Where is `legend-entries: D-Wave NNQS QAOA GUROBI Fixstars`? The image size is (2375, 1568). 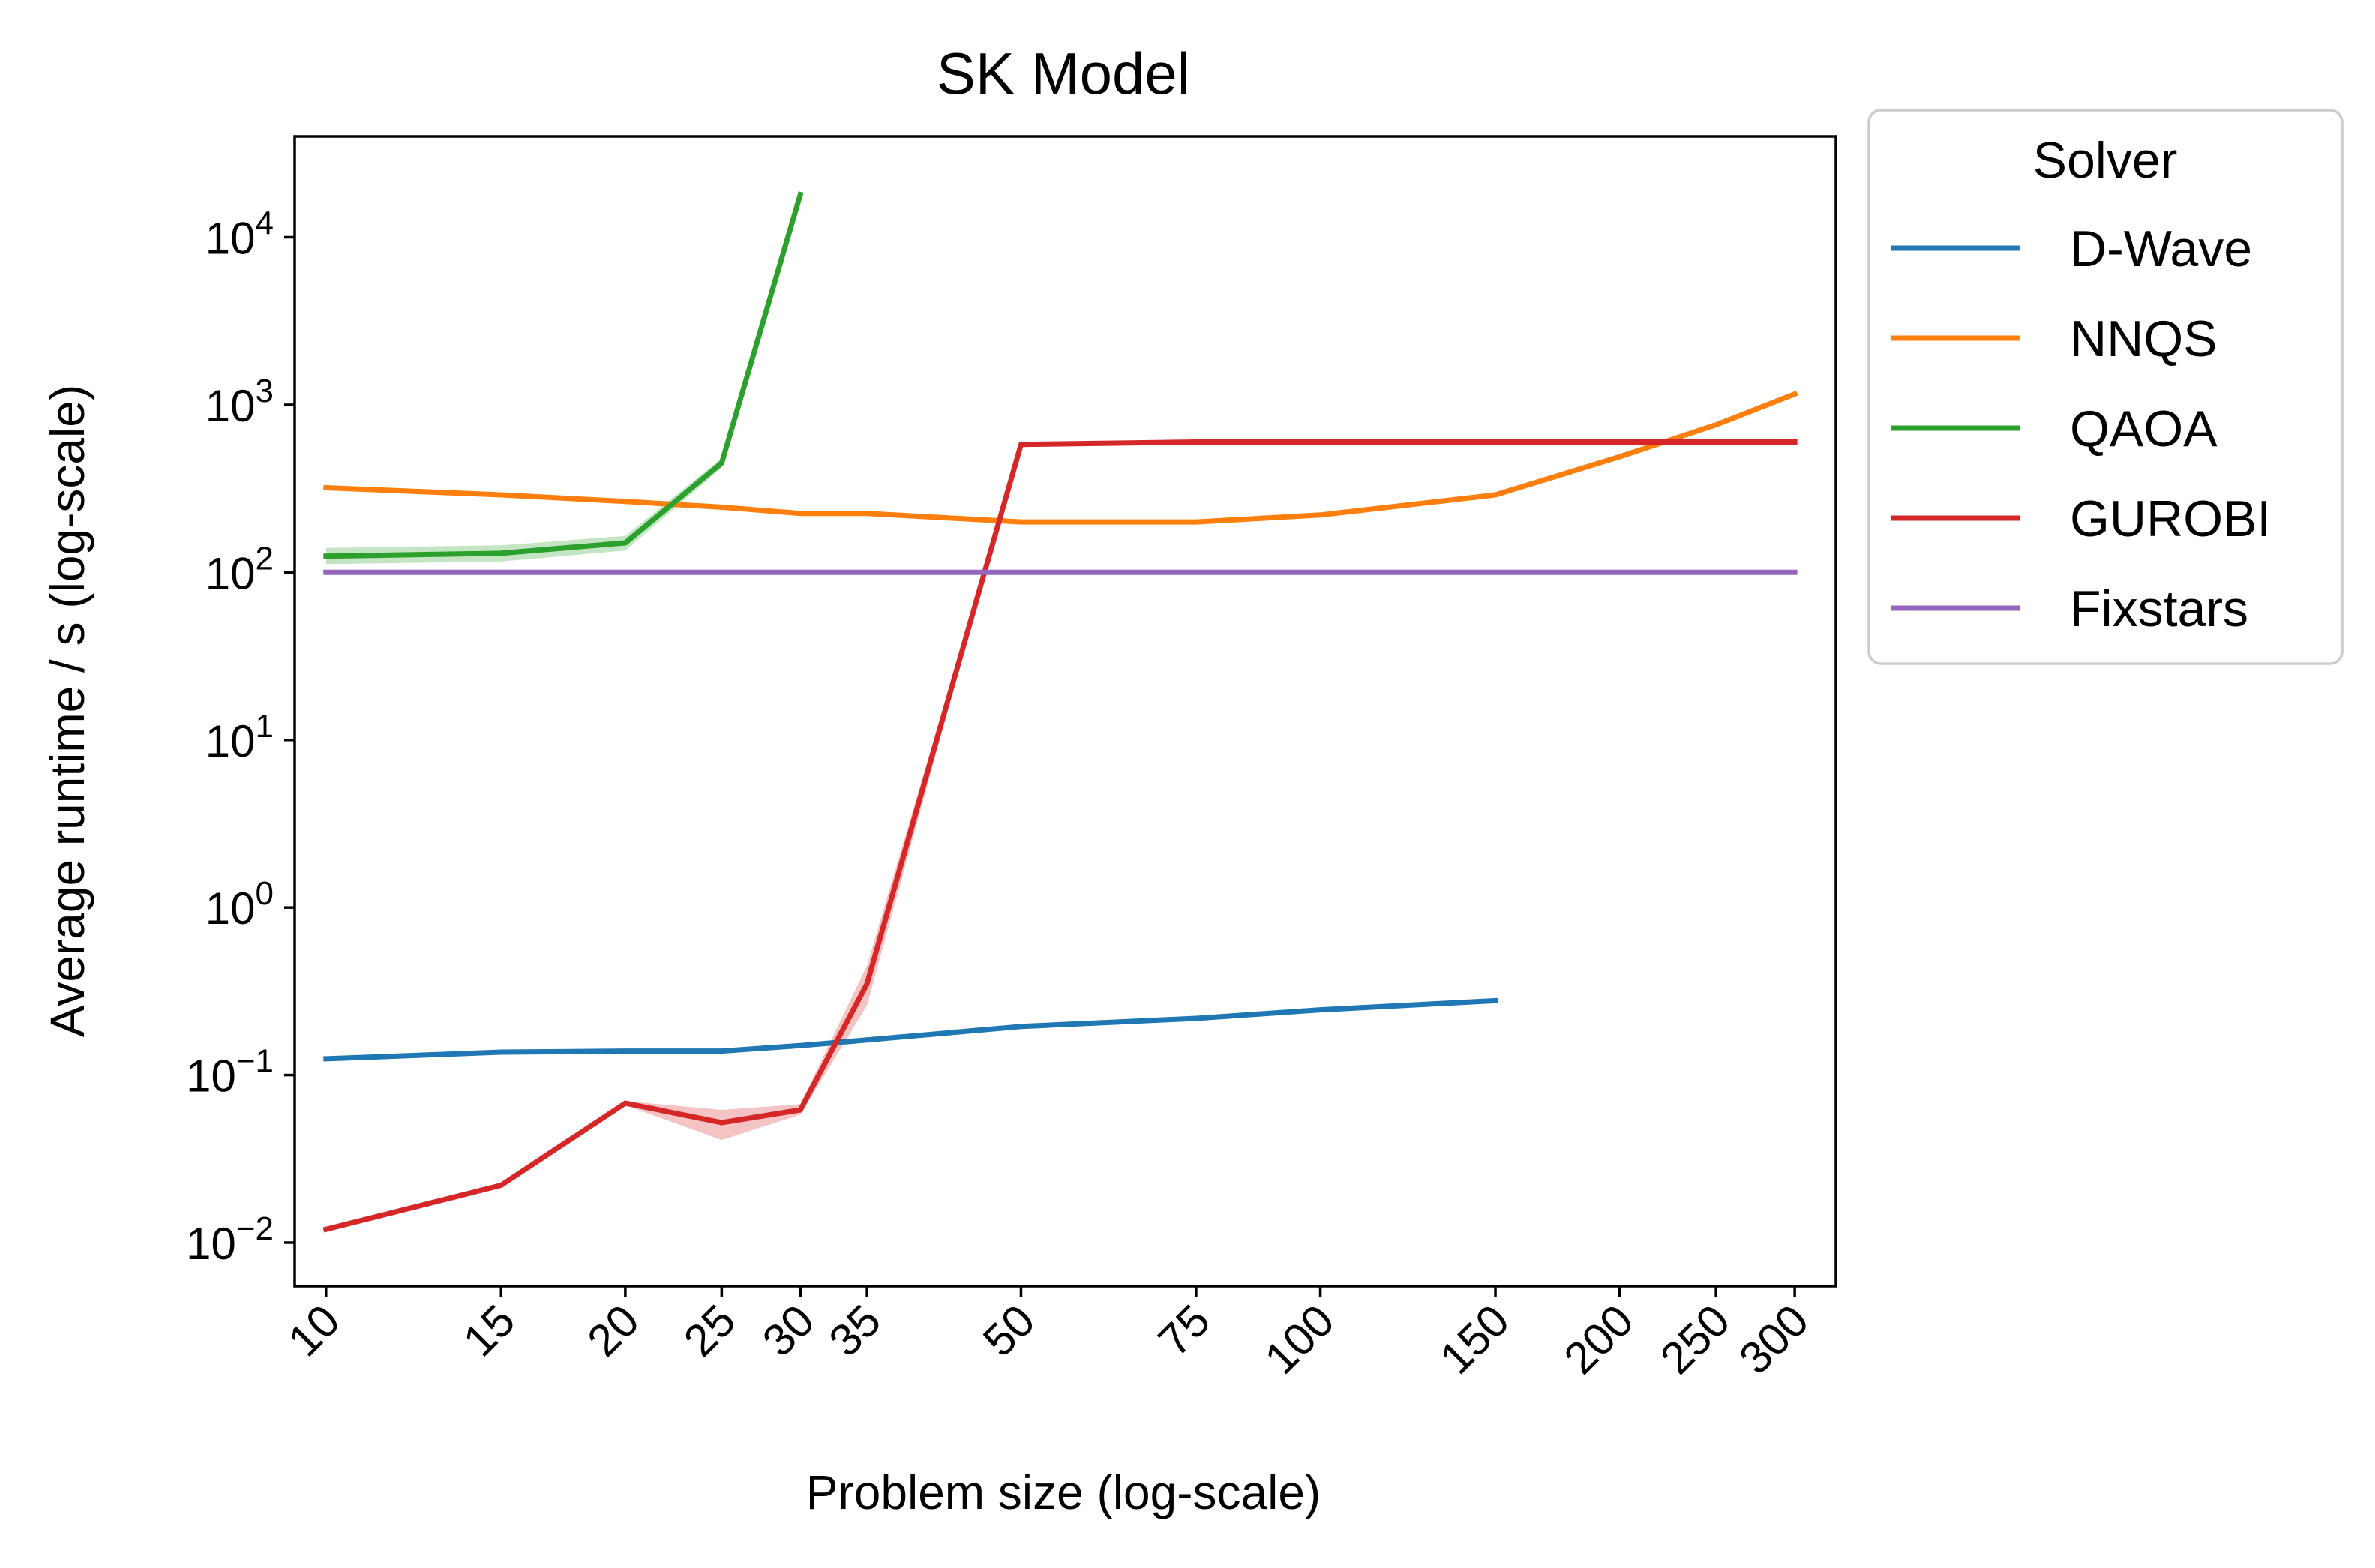 legend-entries: D-Wave NNQS QAOA GUROBI Fixstars is located at coordinates (2081, 428).